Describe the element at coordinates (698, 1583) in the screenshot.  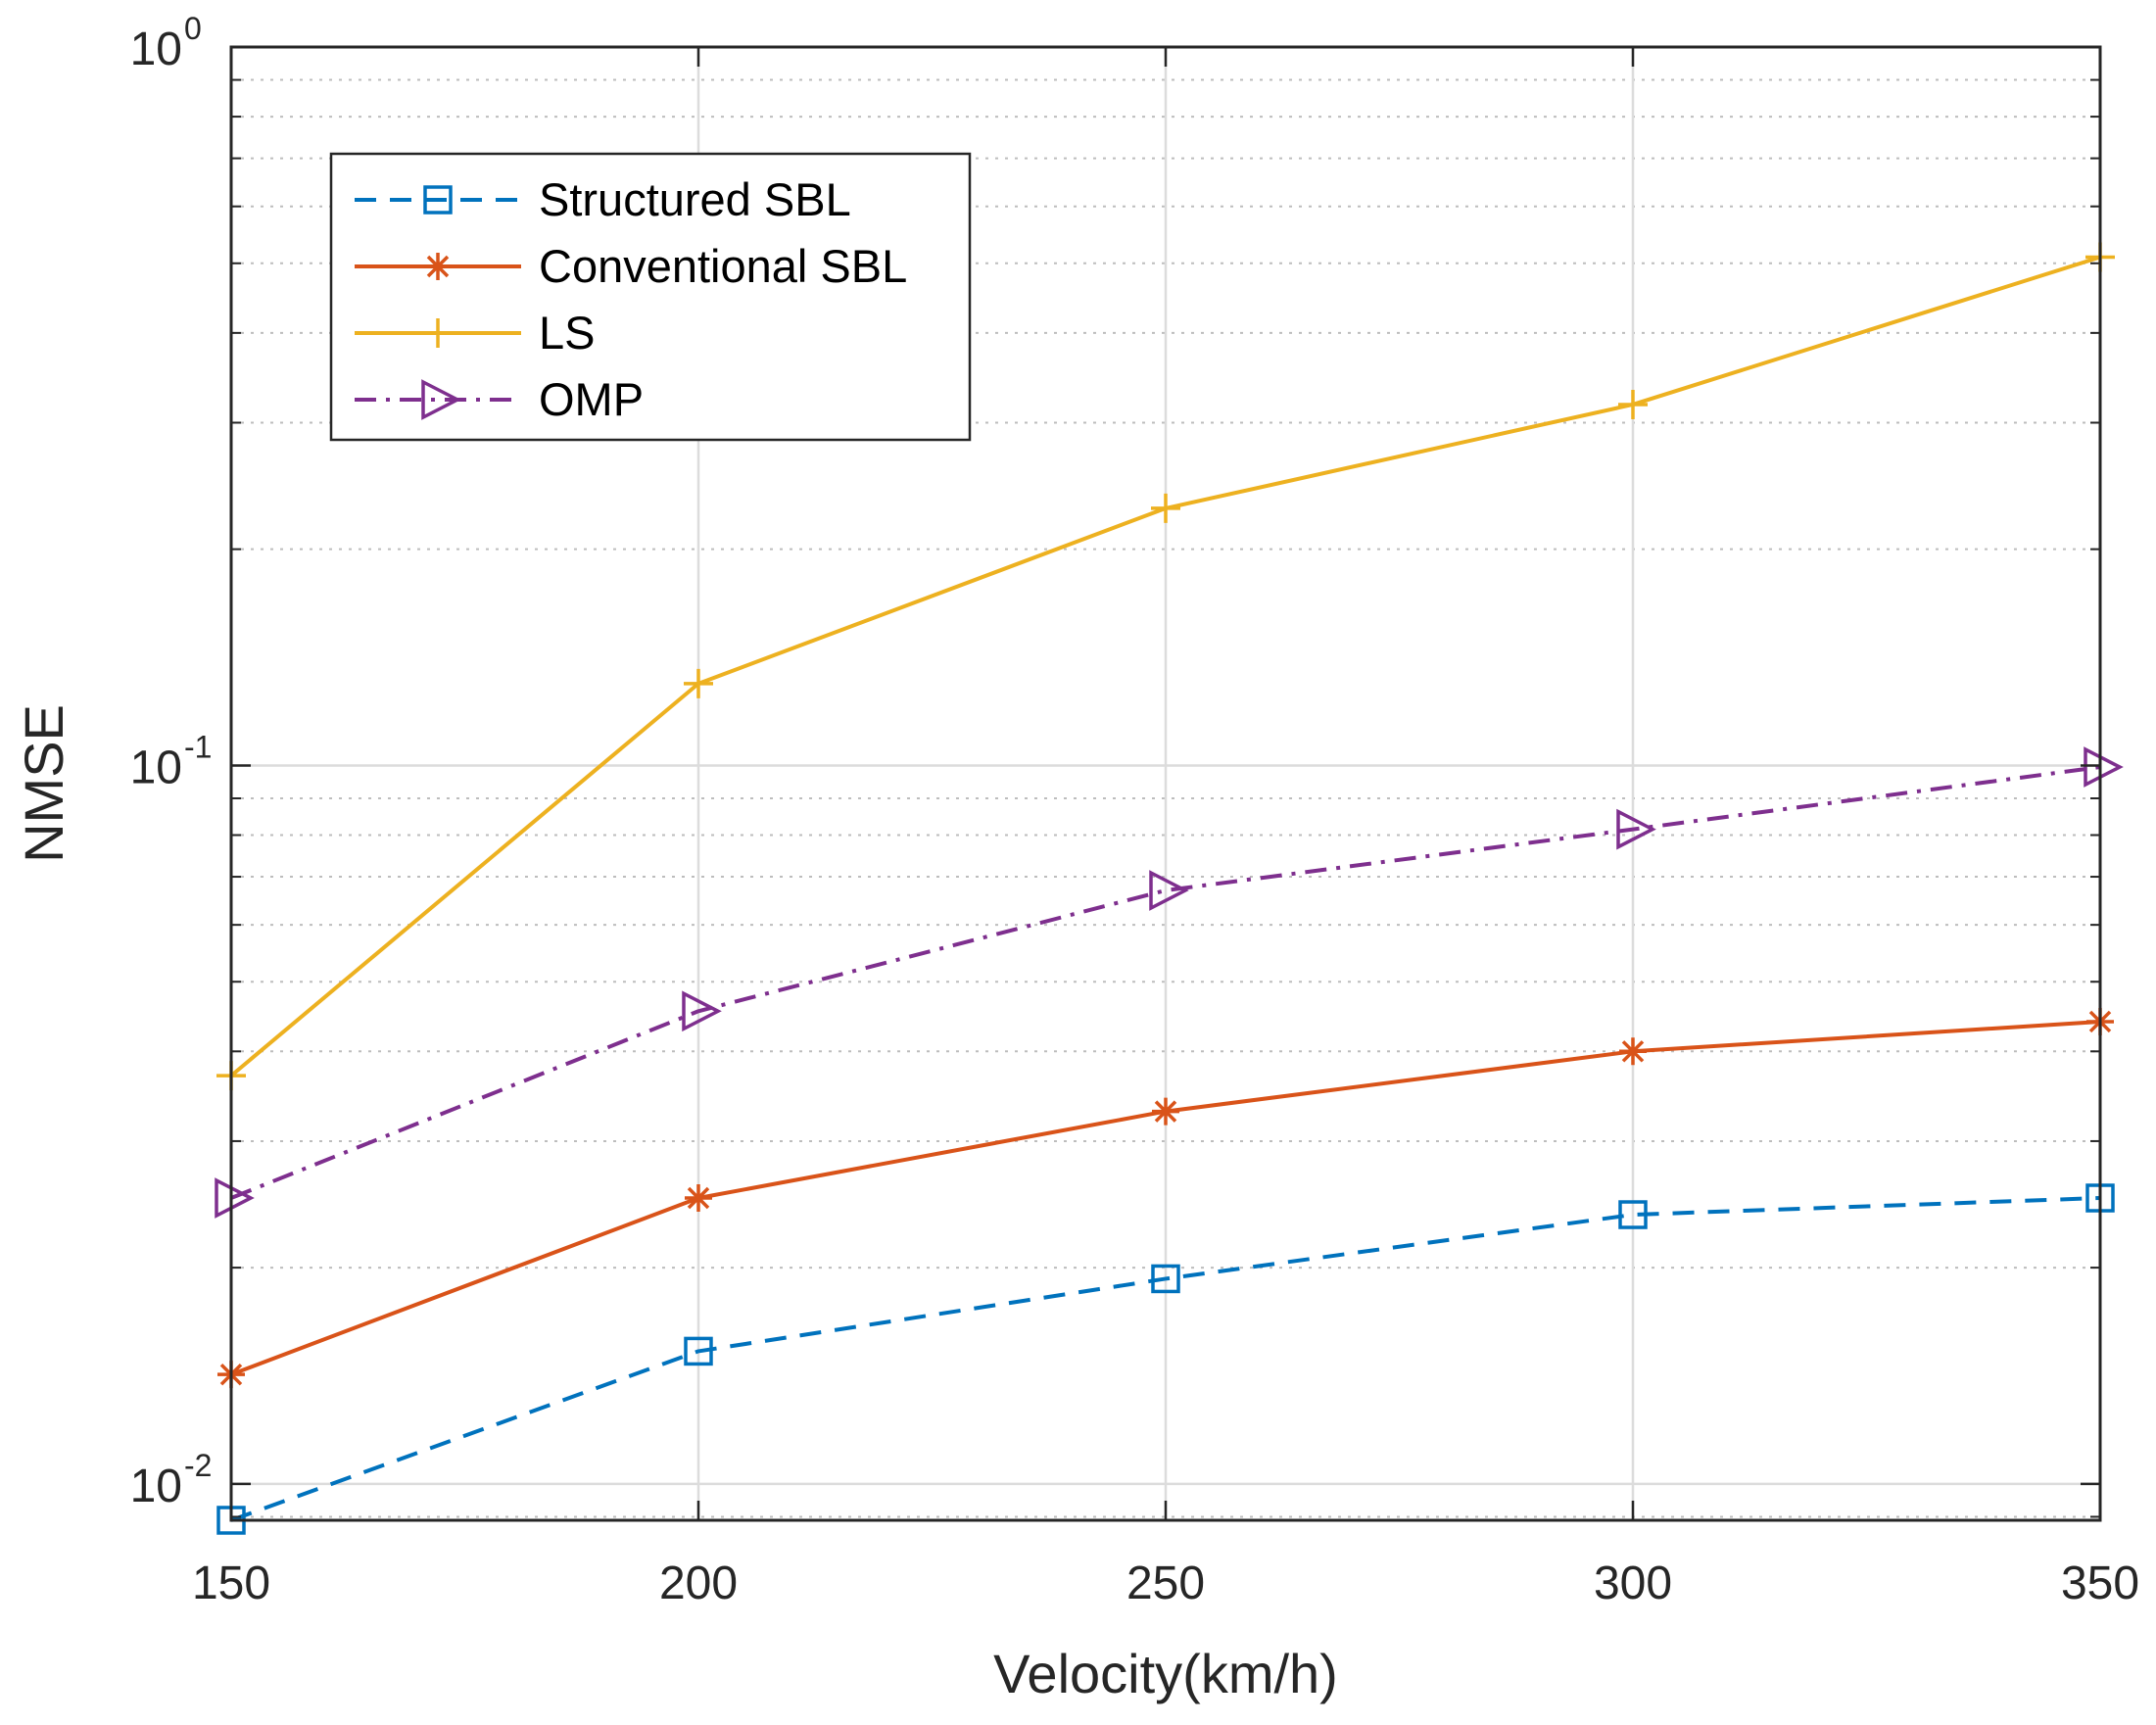
I see `x-tick-label: 200` at that location.